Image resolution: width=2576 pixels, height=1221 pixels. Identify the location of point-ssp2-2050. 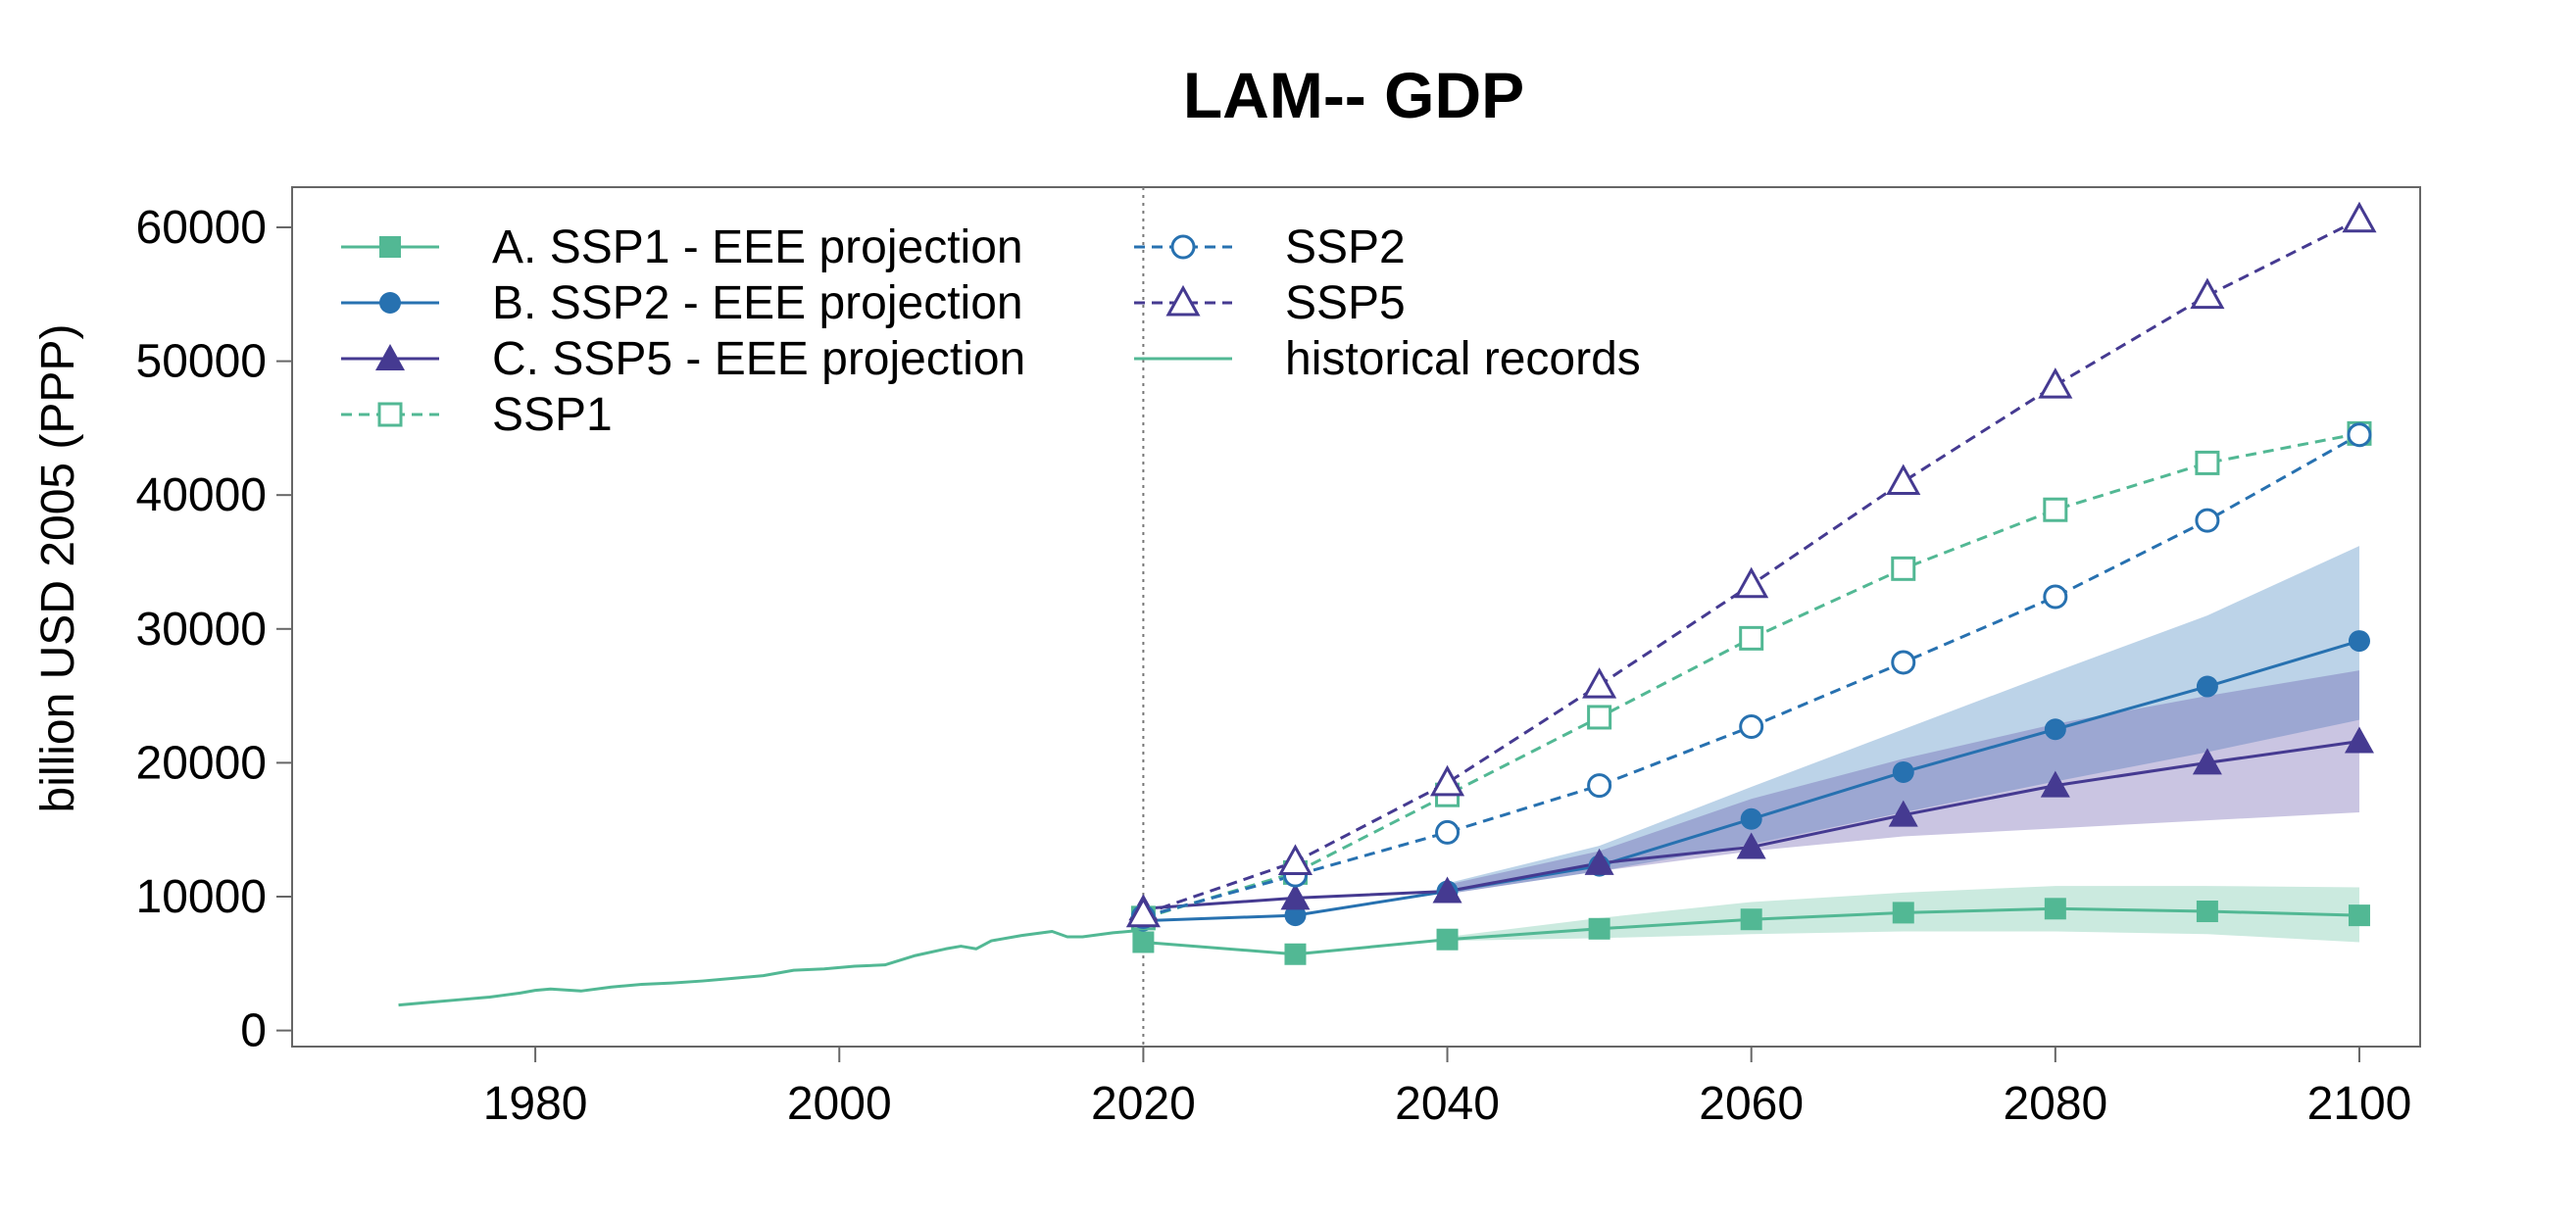
(1599, 786).